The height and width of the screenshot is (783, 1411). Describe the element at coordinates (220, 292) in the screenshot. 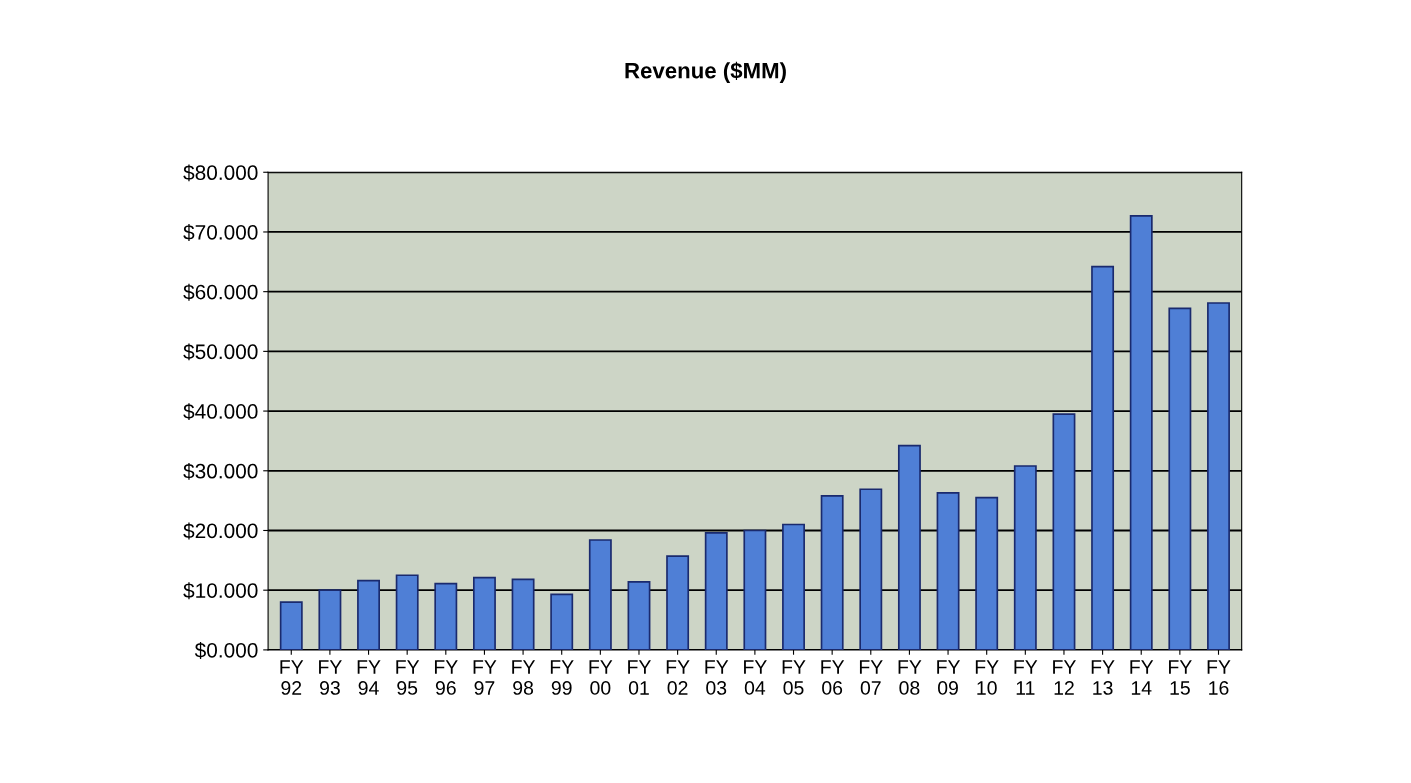

I see `y-tick-label: $60.000` at that location.